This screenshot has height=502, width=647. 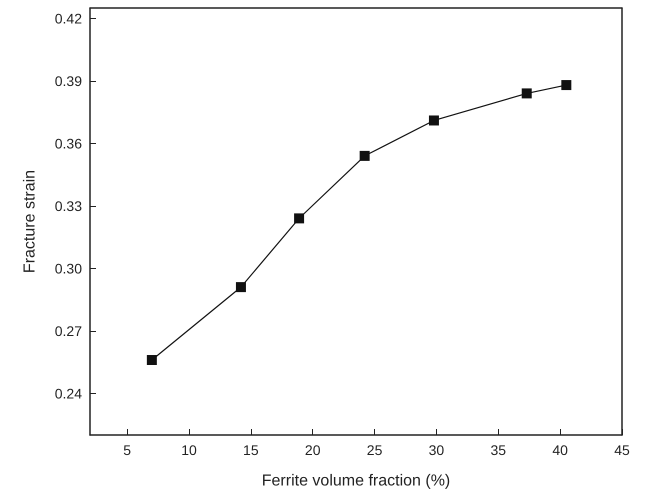 What do you see at coordinates (68, 80) in the screenshot?
I see `y-tick-label: 0.39` at bounding box center [68, 80].